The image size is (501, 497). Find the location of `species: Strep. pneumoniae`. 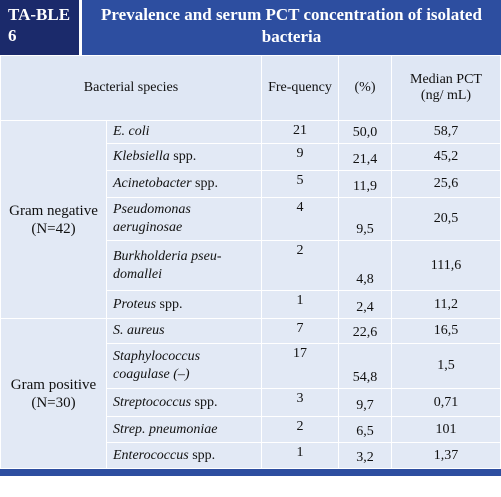

species: Strep. pneumoniae is located at coordinates (184, 429).